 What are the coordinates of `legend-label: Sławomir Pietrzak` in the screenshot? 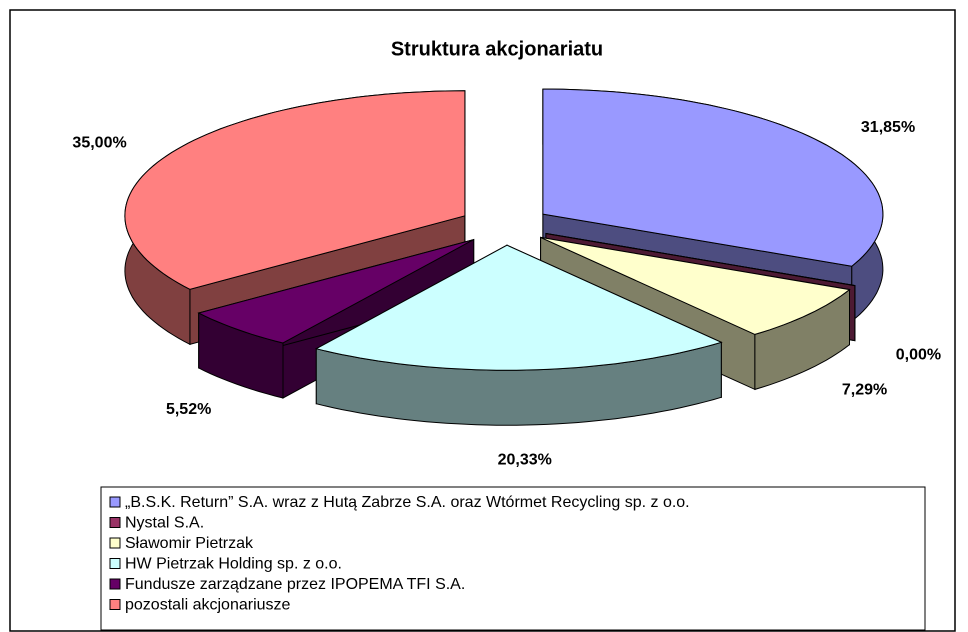 It's located at (189, 543).